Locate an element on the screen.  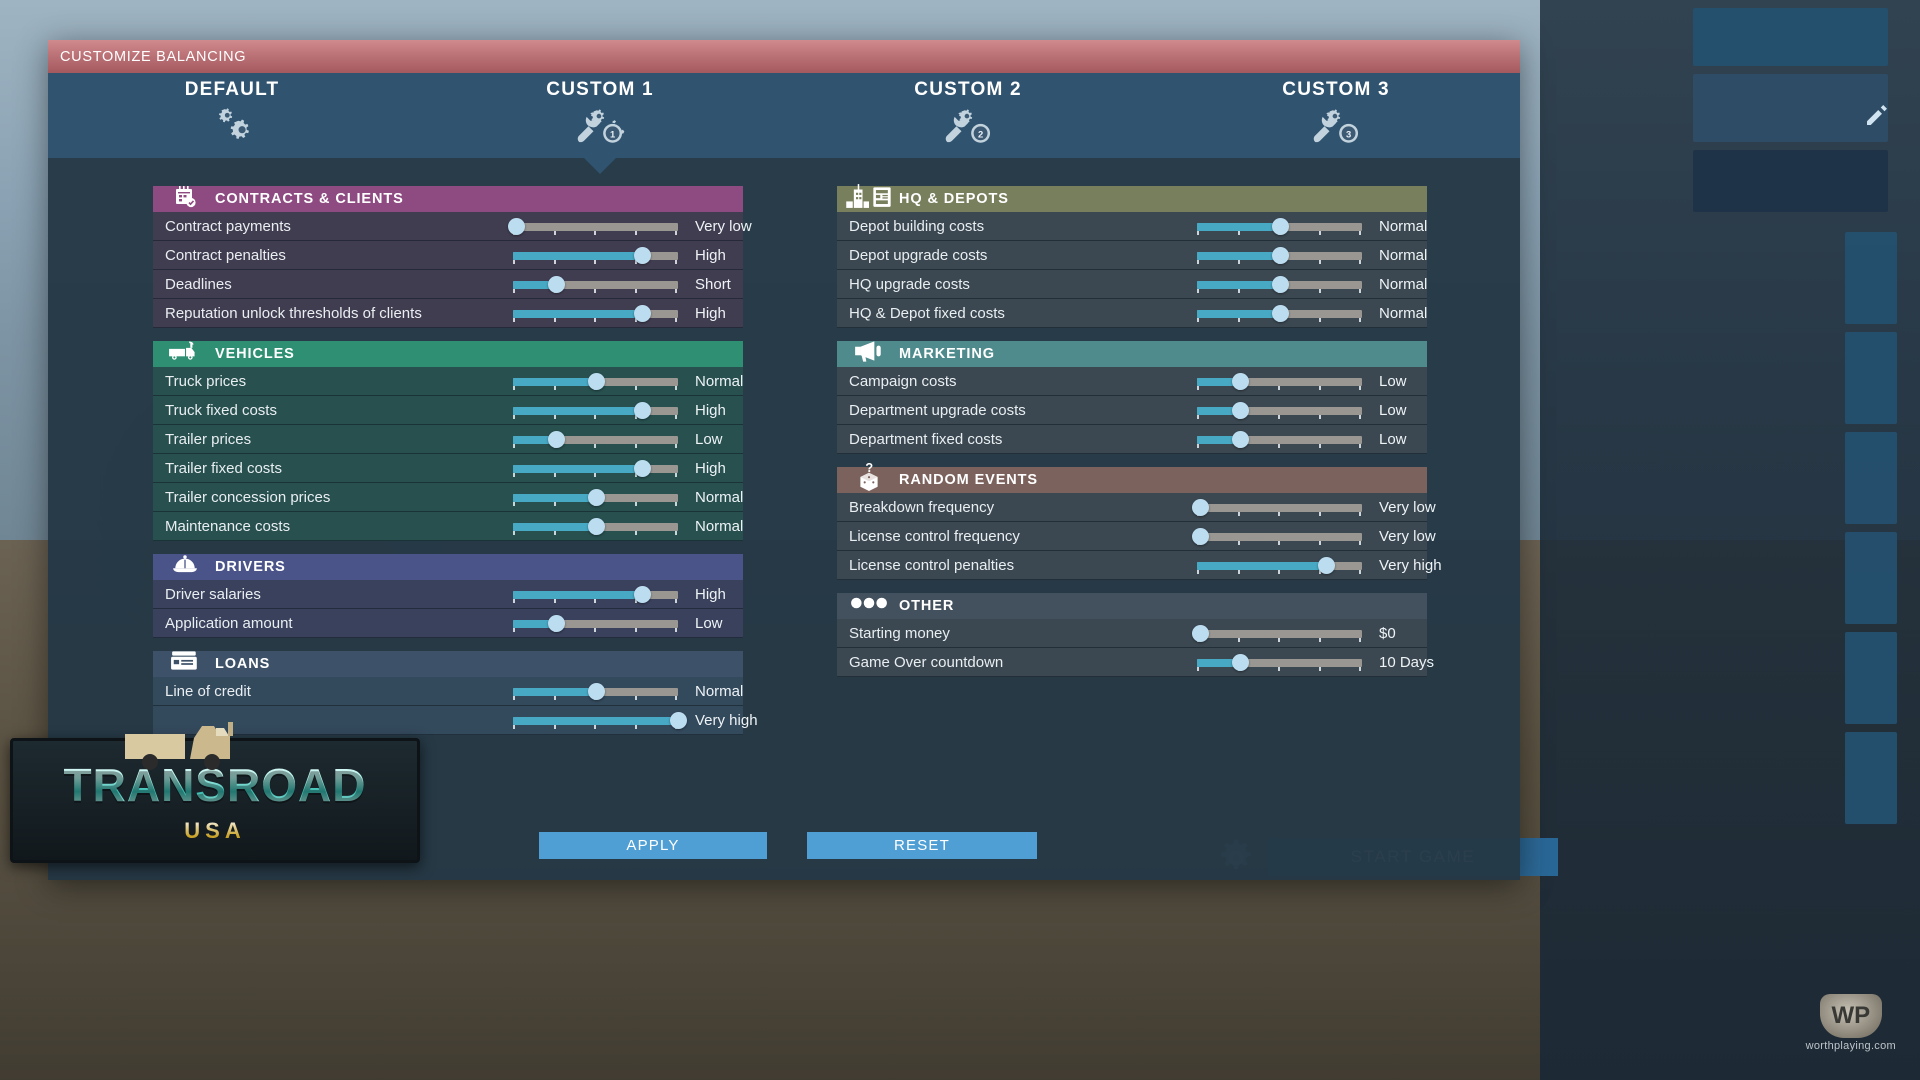
setting-row: Application amount Low is located at coordinates (448, 623).